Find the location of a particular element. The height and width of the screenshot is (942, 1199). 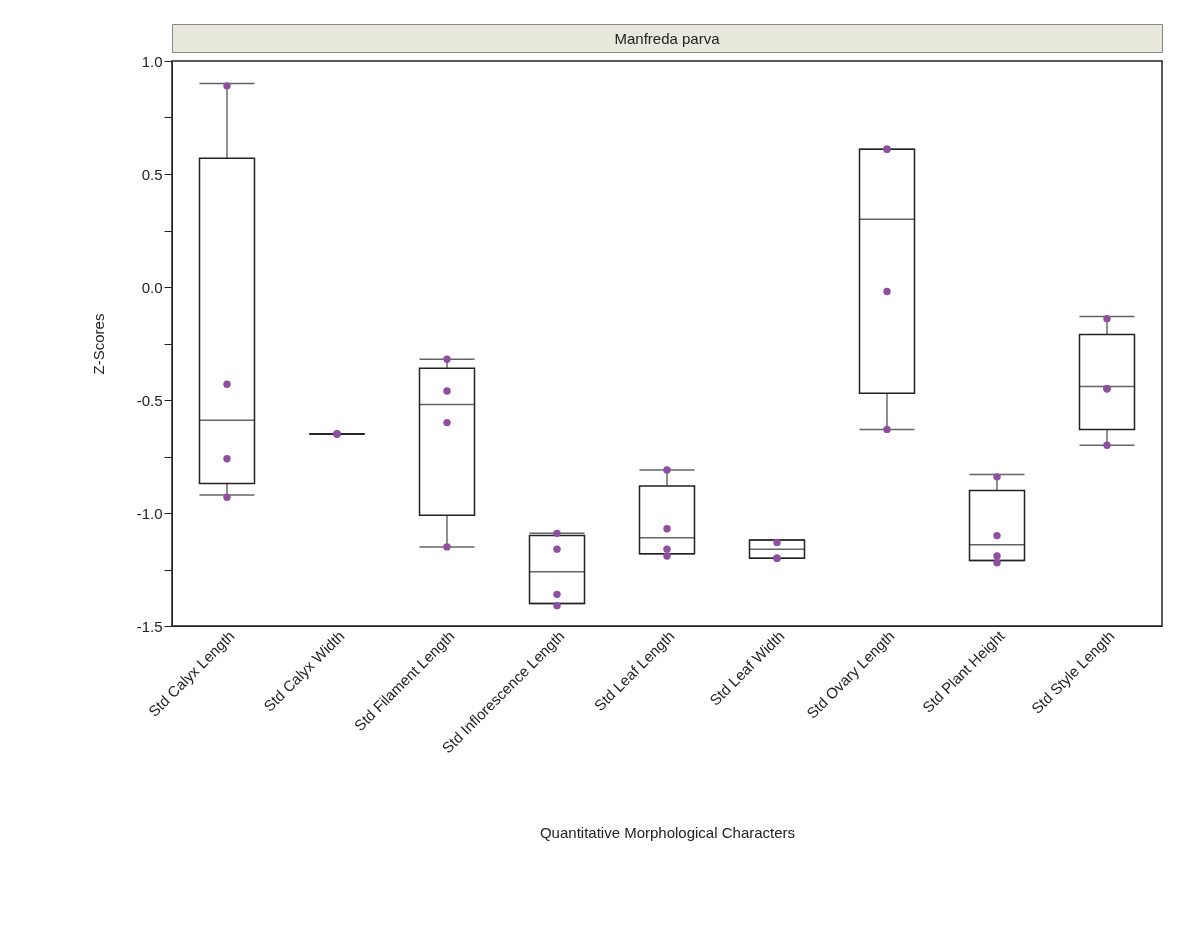

y-tick-label: -1.5 is located at coordinates (149, 626).